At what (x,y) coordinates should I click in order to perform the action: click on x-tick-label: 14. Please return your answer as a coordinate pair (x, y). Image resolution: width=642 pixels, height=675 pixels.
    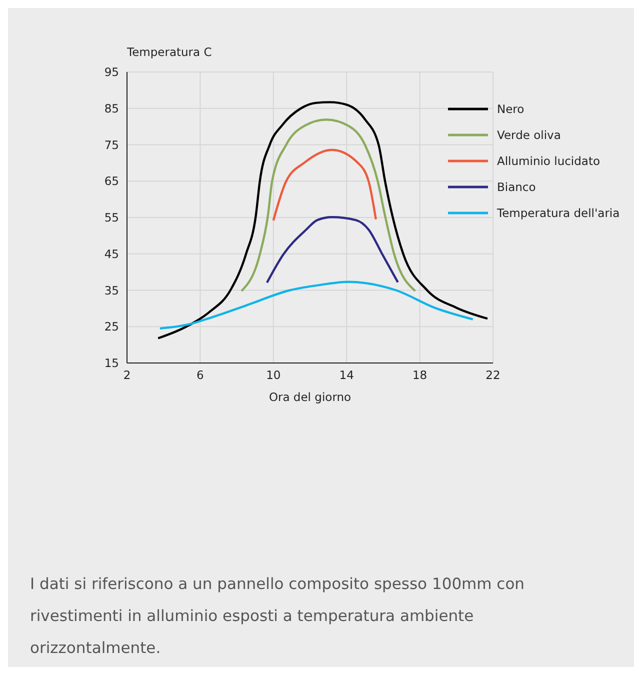
    Looking at the image, I should click on (346, 375).